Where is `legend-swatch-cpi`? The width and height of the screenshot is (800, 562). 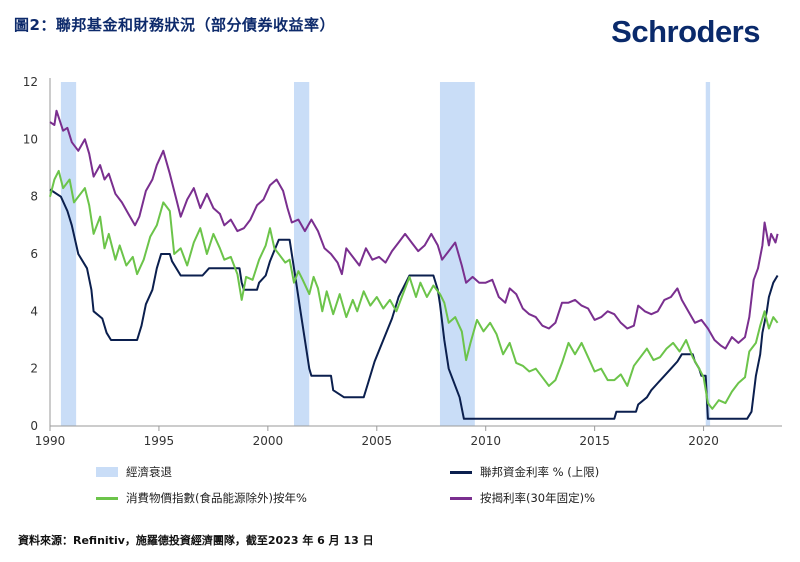
legend-swatch-cpi is located at coordinates (107, 498).